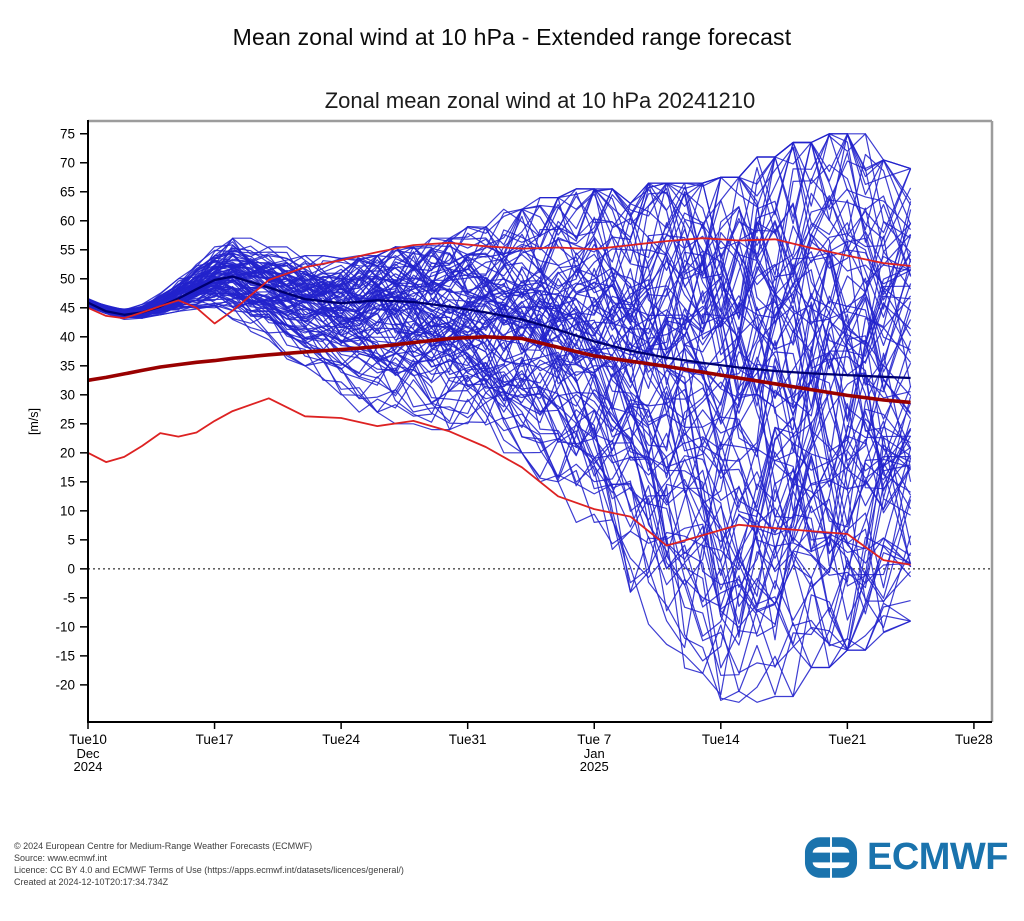 This screenshot has height=921, width=1024. What do you see at coordinates (67, 278) in the screenshot?
I see `y-tick-label: 50` at bounding box center [67, 278].